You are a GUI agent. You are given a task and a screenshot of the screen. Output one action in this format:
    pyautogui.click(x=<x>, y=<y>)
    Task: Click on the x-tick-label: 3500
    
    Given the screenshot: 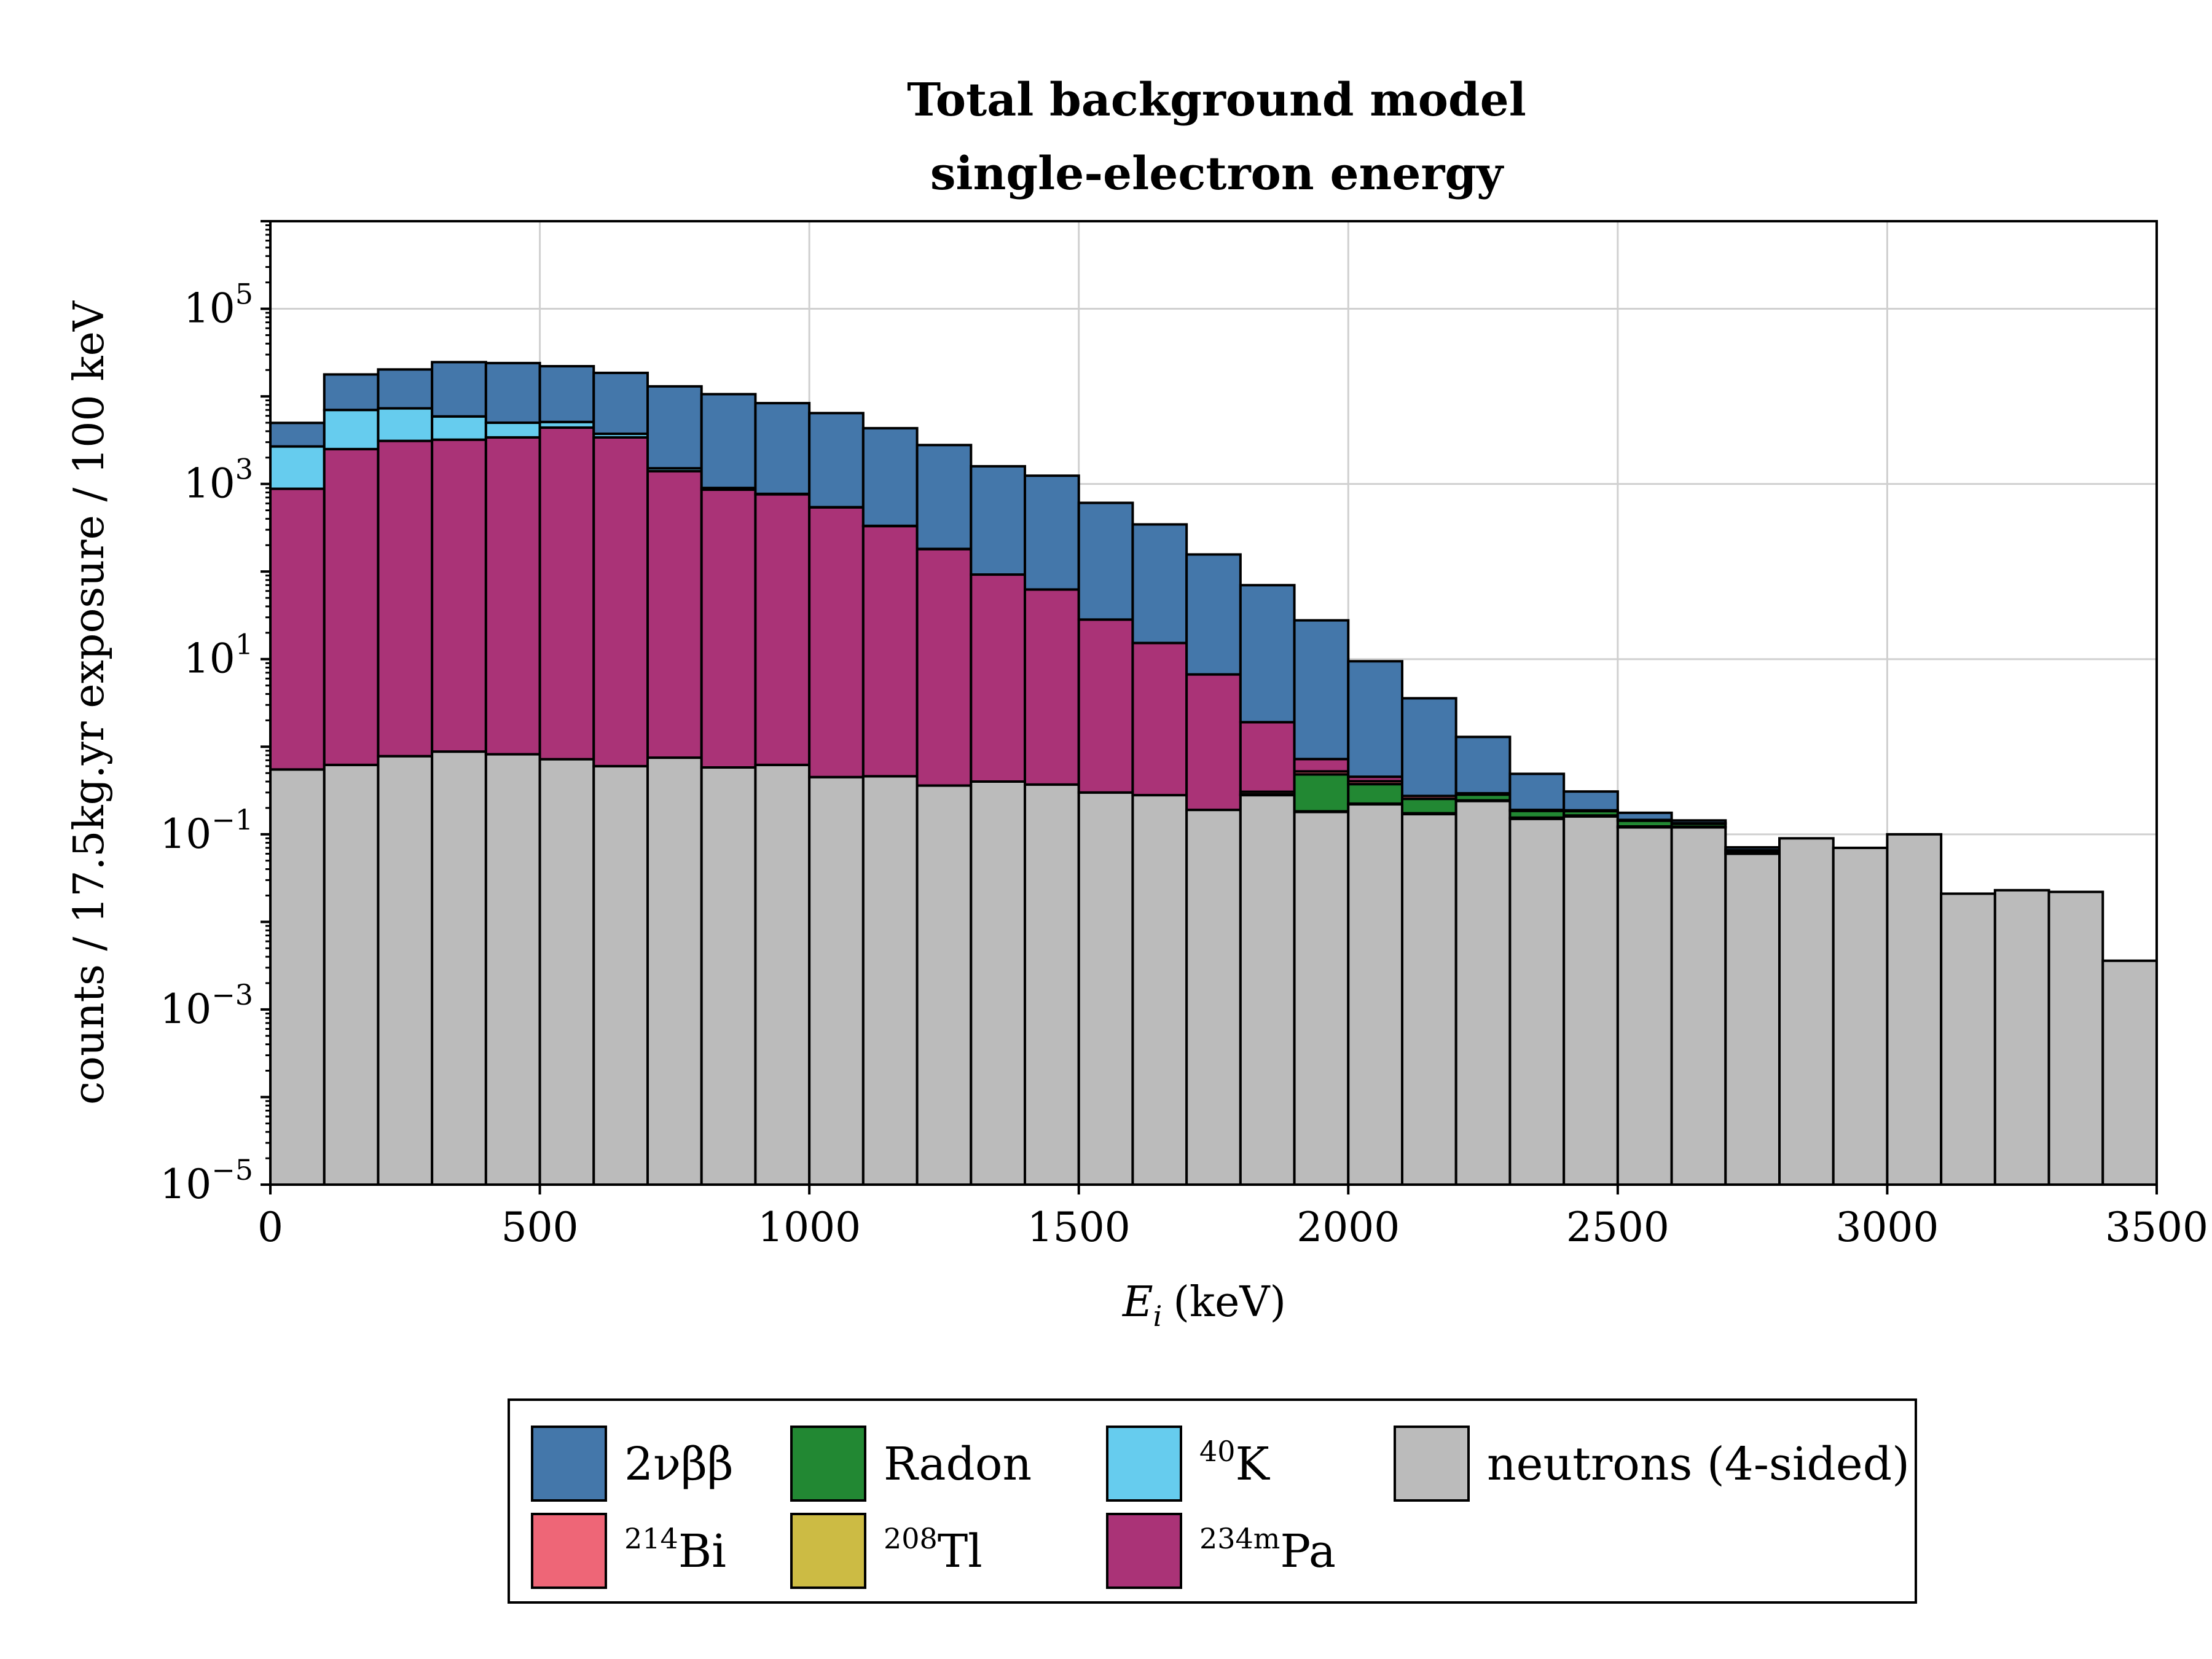 What is the action you would take?
    pyautogui.click(x=2156, y=1227)
    